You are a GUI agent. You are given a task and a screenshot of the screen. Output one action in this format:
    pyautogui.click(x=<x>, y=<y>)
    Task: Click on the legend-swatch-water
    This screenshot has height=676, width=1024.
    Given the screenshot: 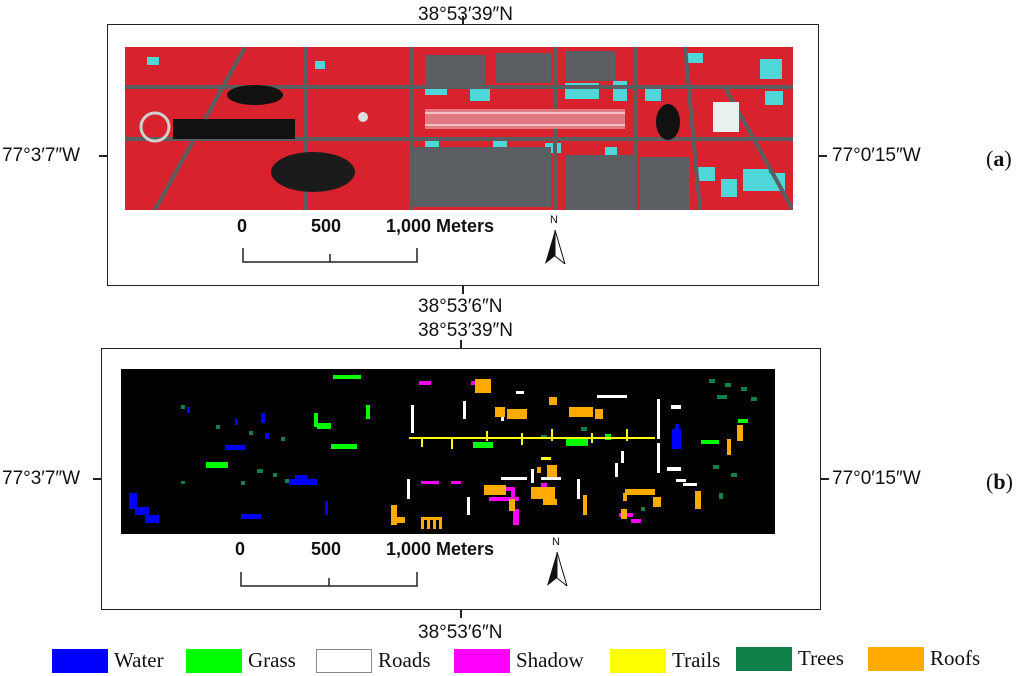 What is the action you would take?
    pyautogui.click(x=80, y=661)
    